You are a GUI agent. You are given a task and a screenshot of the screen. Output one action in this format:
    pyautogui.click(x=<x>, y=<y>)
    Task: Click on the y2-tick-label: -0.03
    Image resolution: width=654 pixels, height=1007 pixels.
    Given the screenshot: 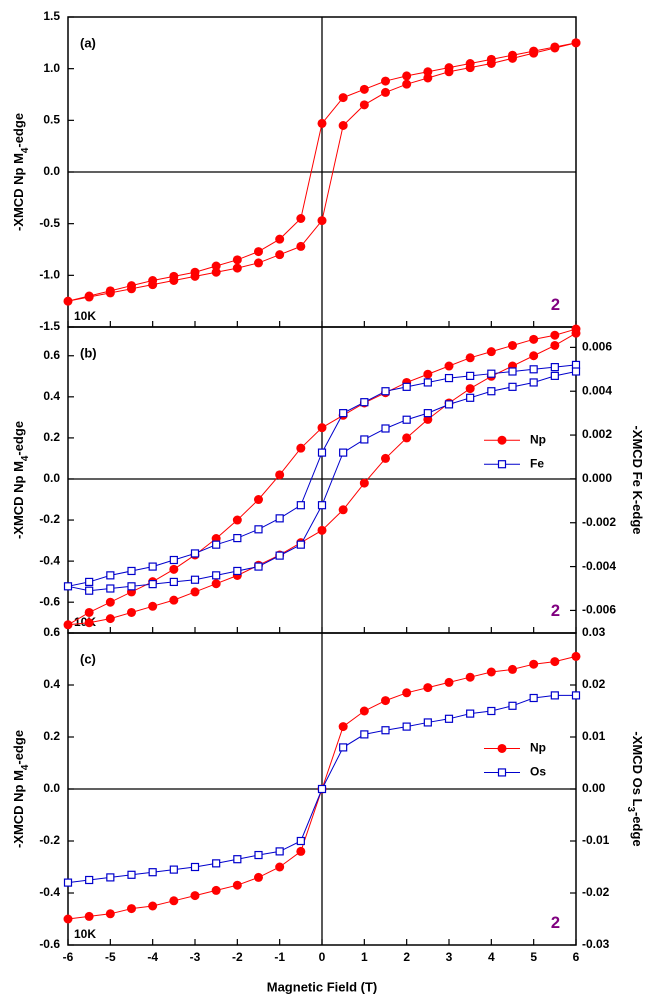 What is the action you would take?
    pyautogui.click(x=596, y=944)
    